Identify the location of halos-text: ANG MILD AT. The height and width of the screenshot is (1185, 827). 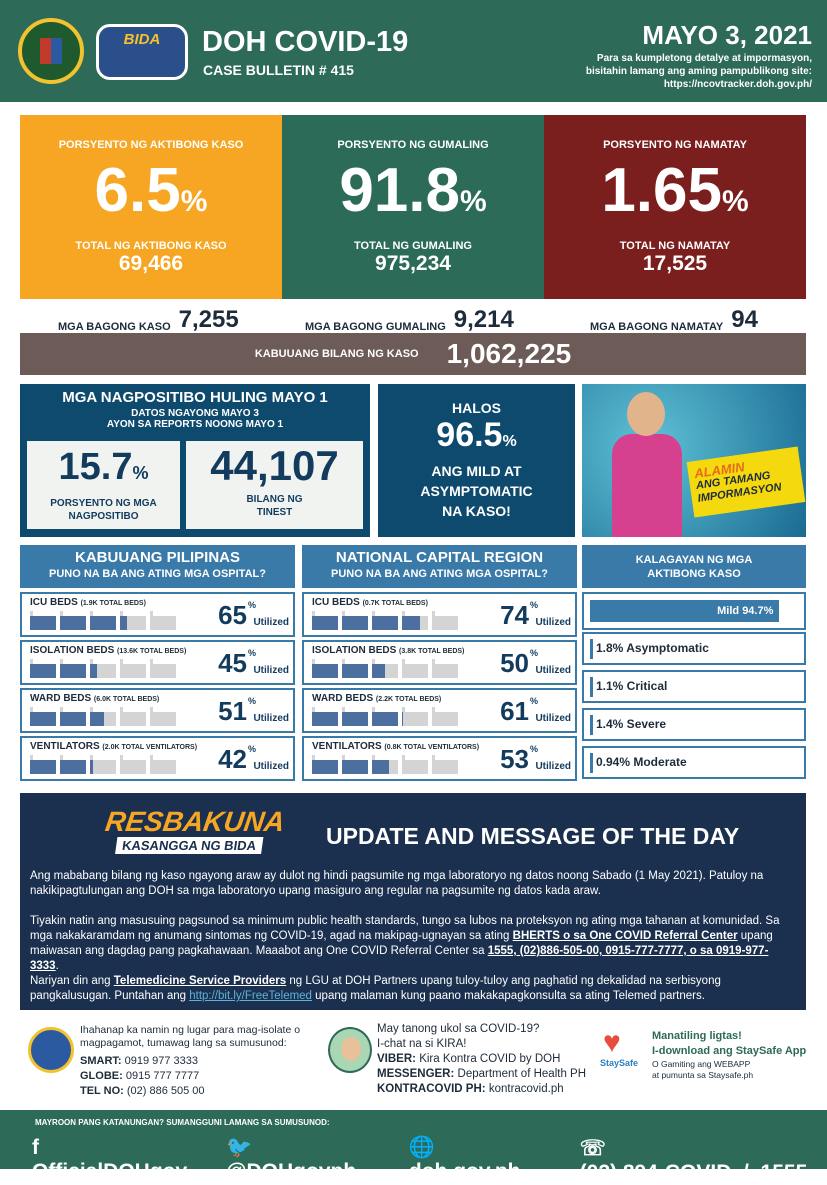
(476, 471).